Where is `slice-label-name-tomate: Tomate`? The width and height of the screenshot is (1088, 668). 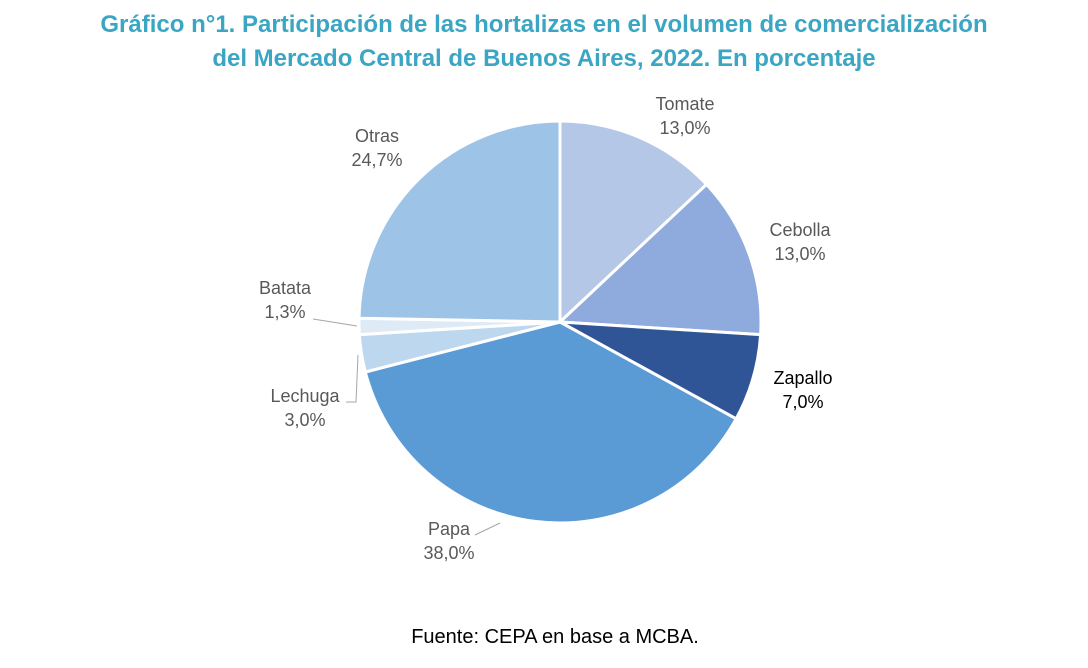 slice-label-name-tomate: Tomate is located at coordinates (684, 104).